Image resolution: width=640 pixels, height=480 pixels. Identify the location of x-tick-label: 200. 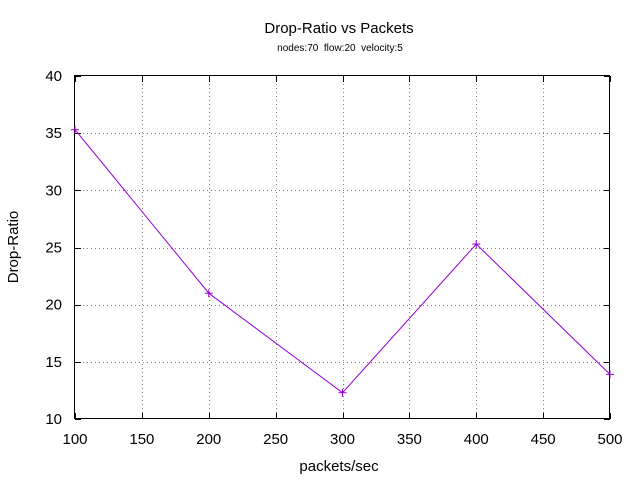
(208, 439).